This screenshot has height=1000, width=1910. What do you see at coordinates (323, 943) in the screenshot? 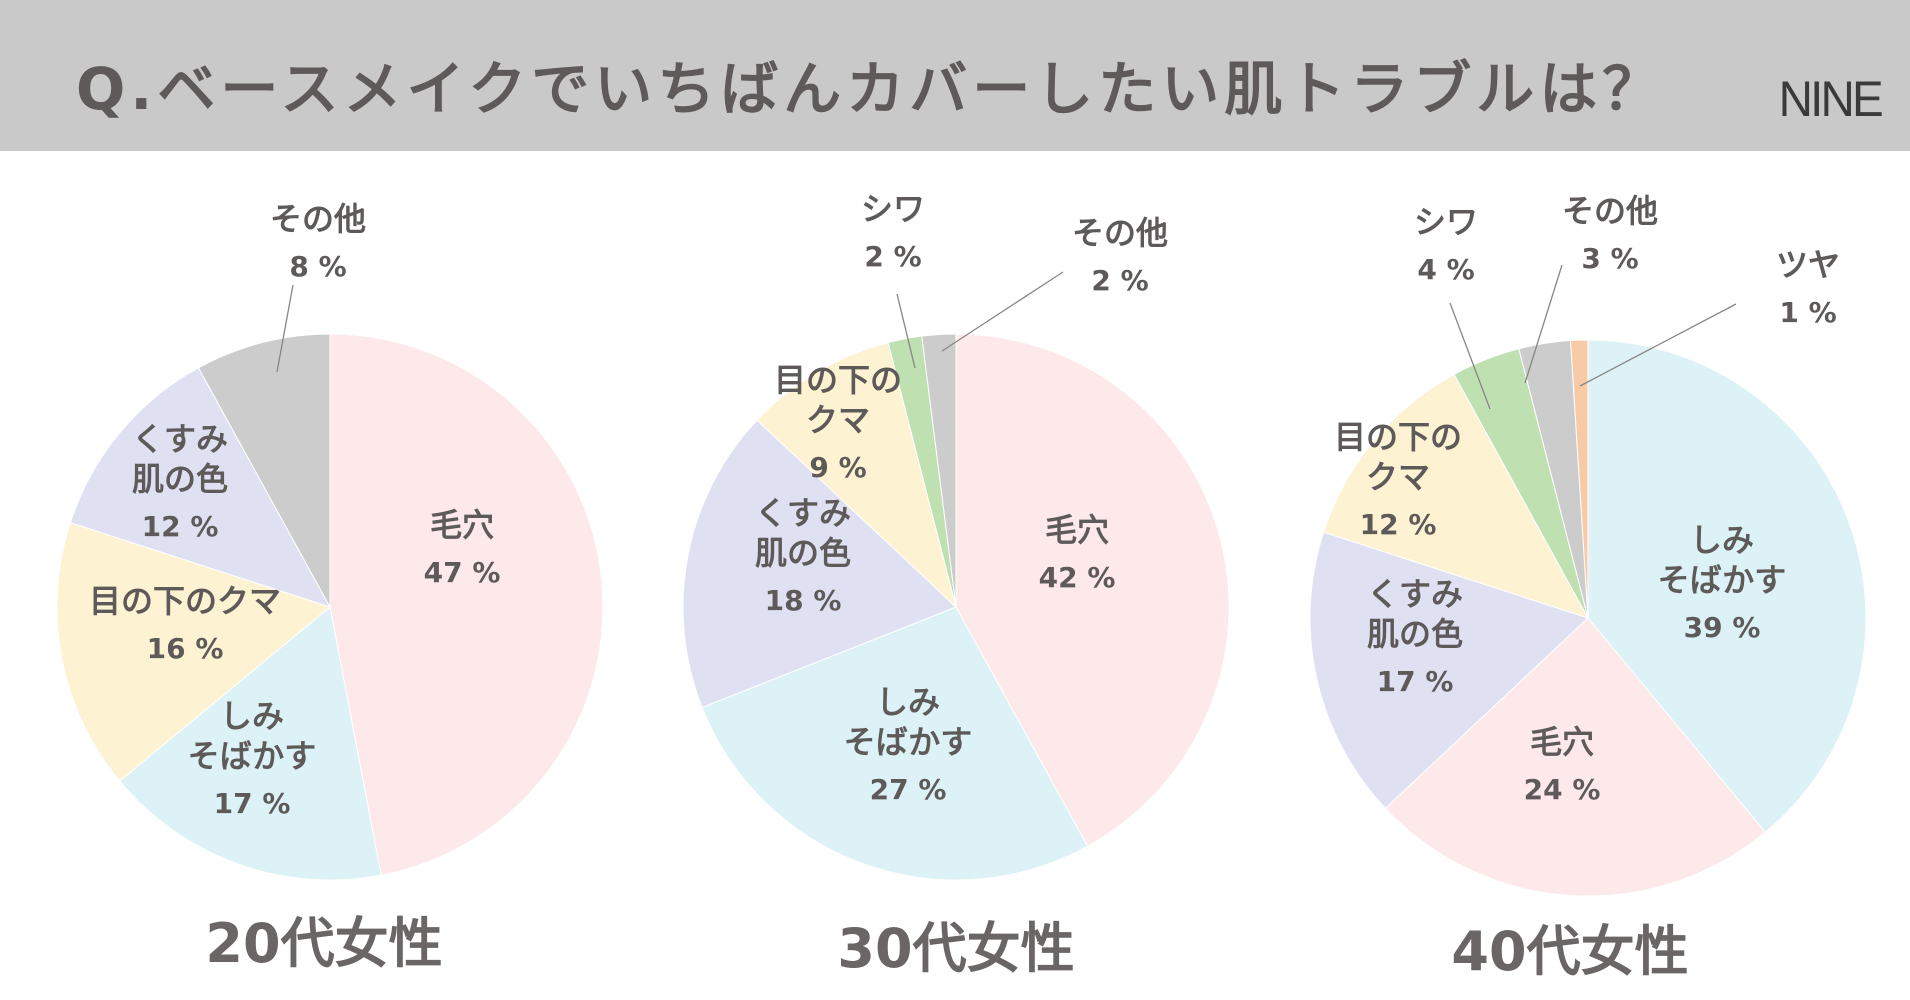
I see `chart-caption-0: 20代女性` at bounding box center [323, 943].